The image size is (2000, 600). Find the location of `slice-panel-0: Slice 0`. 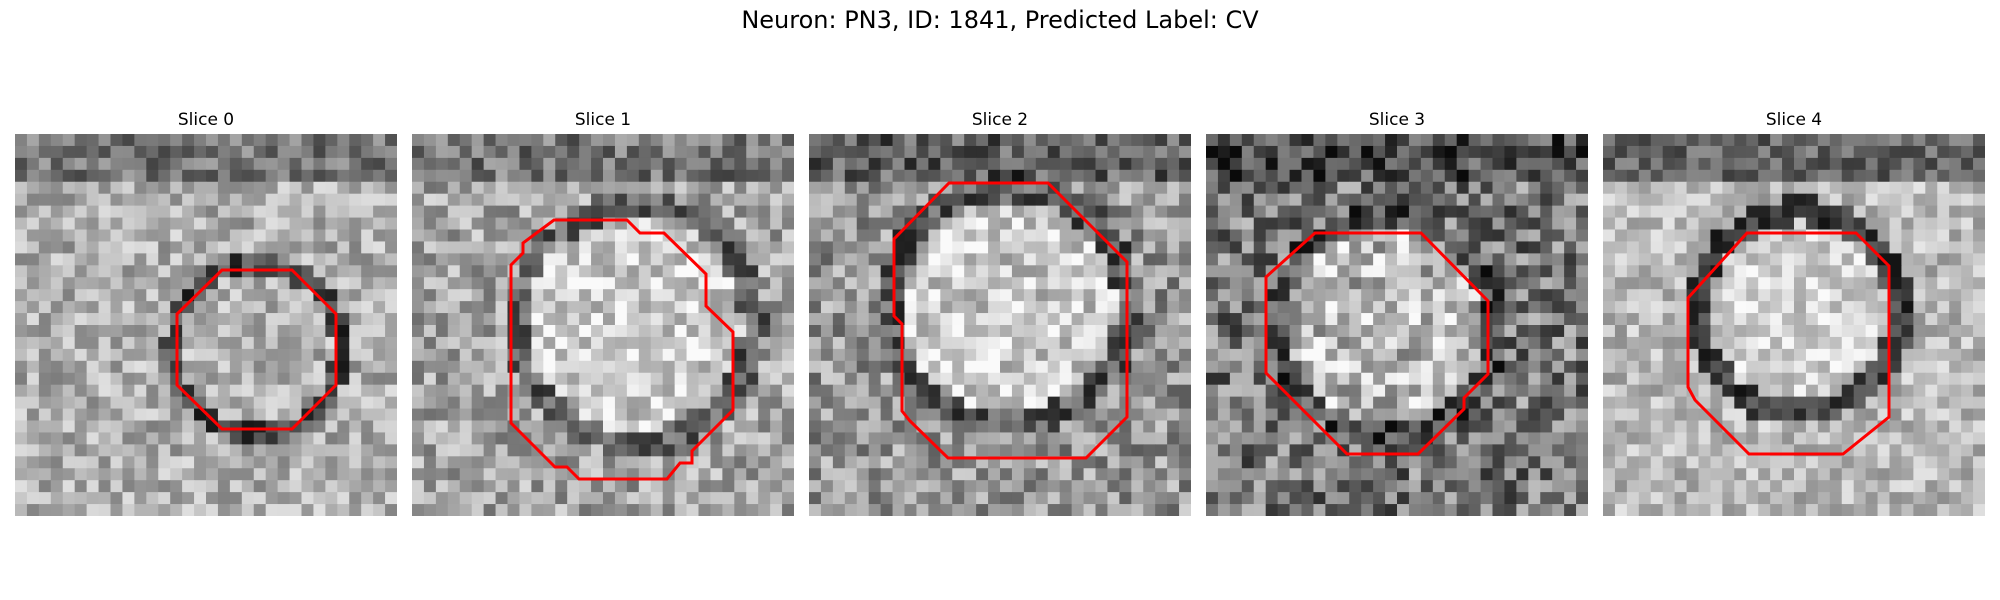

slice-panel-0: Slice 0 is located at coordinates (206, 312).